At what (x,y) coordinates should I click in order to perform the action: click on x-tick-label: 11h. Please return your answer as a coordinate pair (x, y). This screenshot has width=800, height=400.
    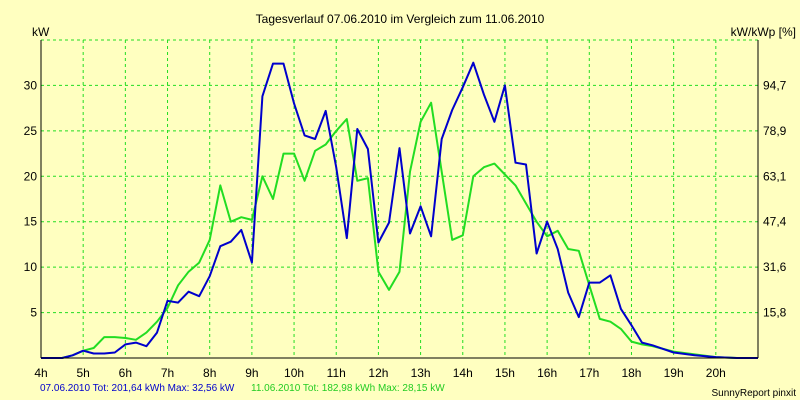
    Looking at the image, I should click on (336, 373).